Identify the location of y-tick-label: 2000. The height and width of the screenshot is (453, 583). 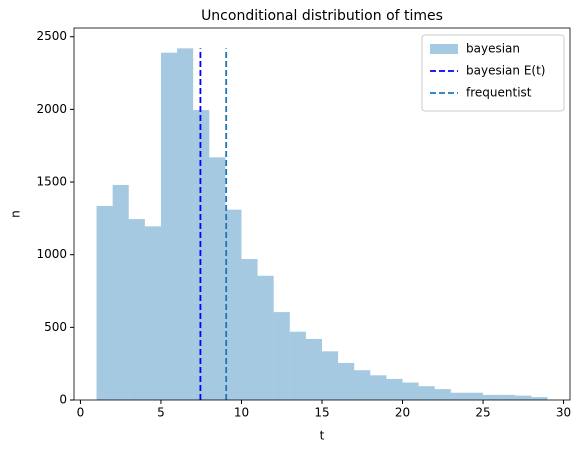
(51, 109).